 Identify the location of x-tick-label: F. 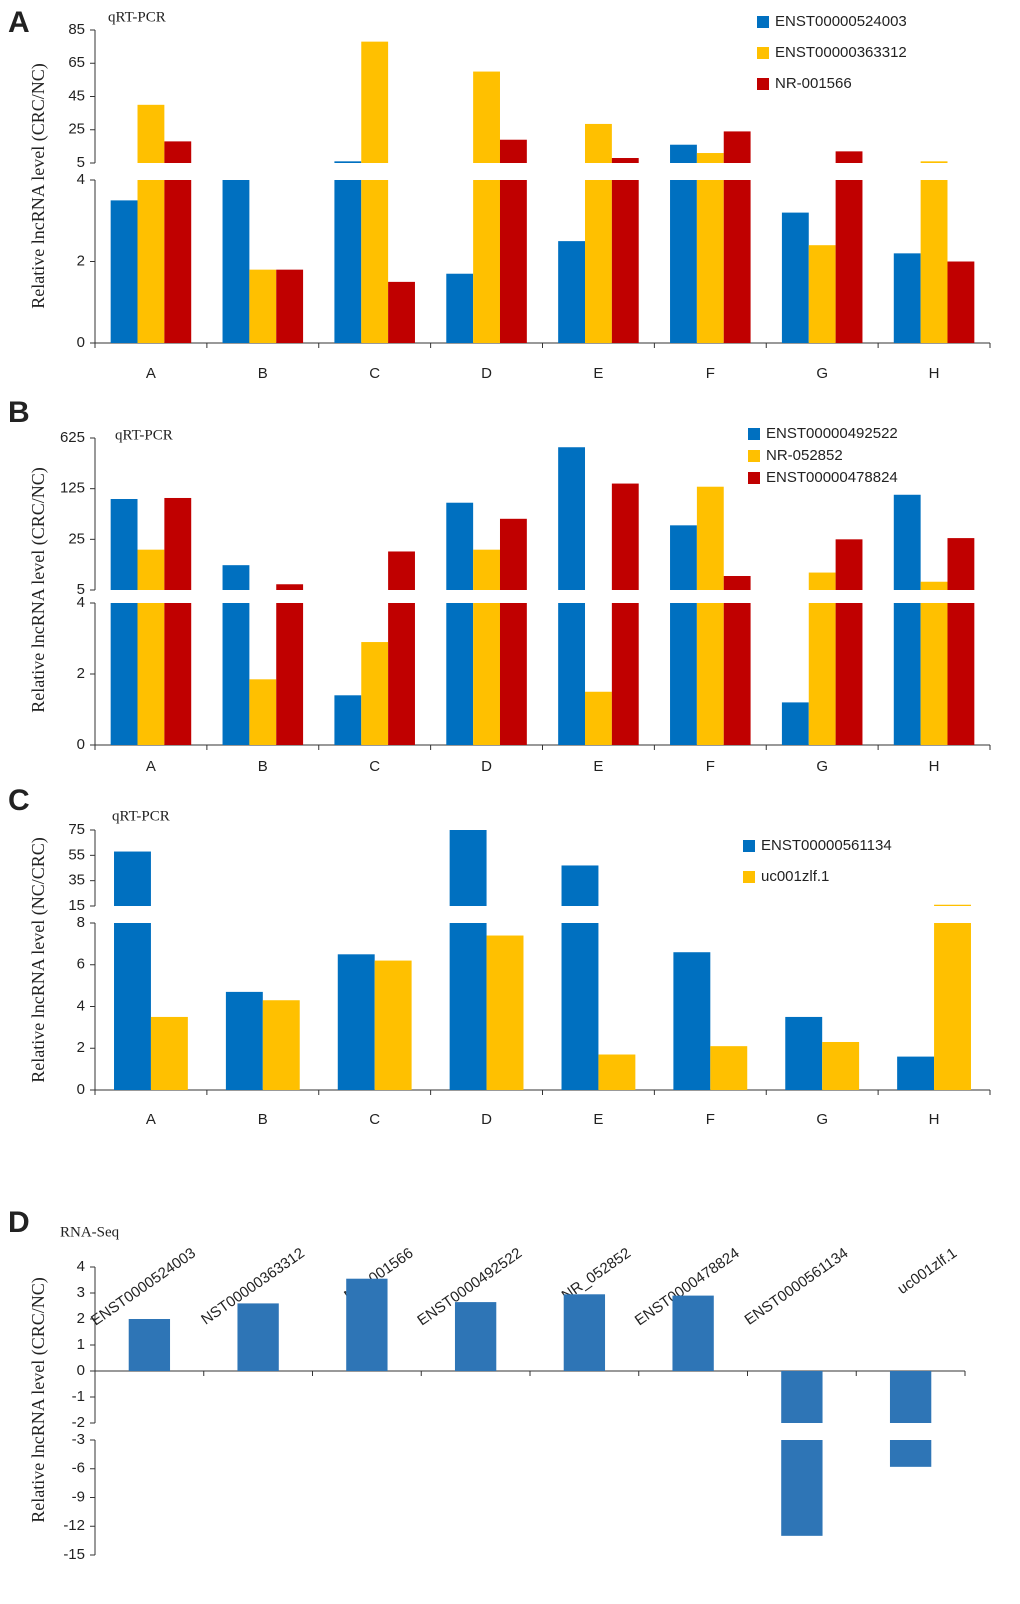
(710, 766).